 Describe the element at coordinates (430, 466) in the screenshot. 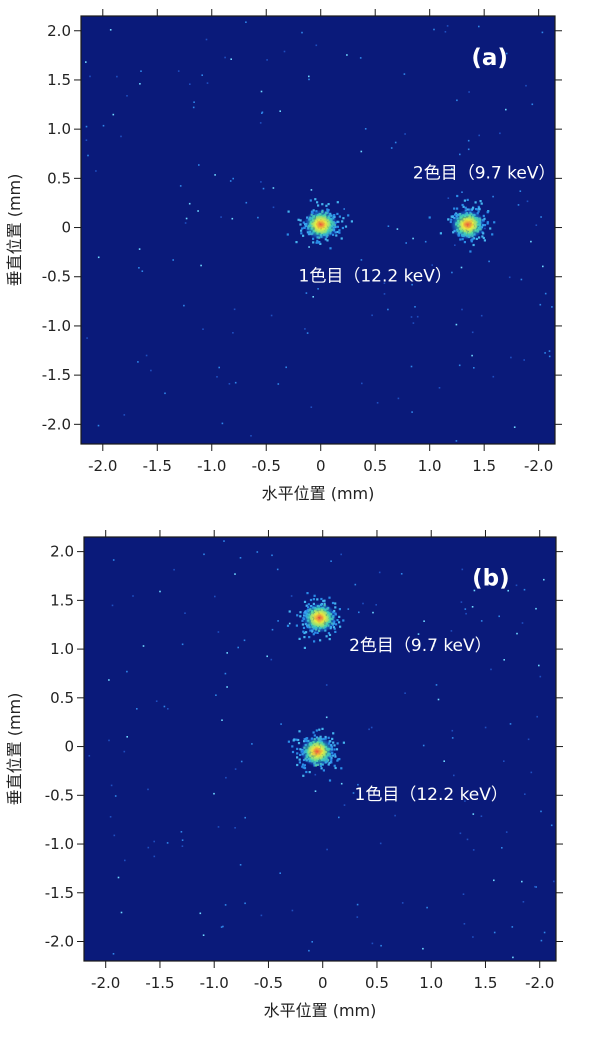

I see `x-tick-label: 1.0` at that location.